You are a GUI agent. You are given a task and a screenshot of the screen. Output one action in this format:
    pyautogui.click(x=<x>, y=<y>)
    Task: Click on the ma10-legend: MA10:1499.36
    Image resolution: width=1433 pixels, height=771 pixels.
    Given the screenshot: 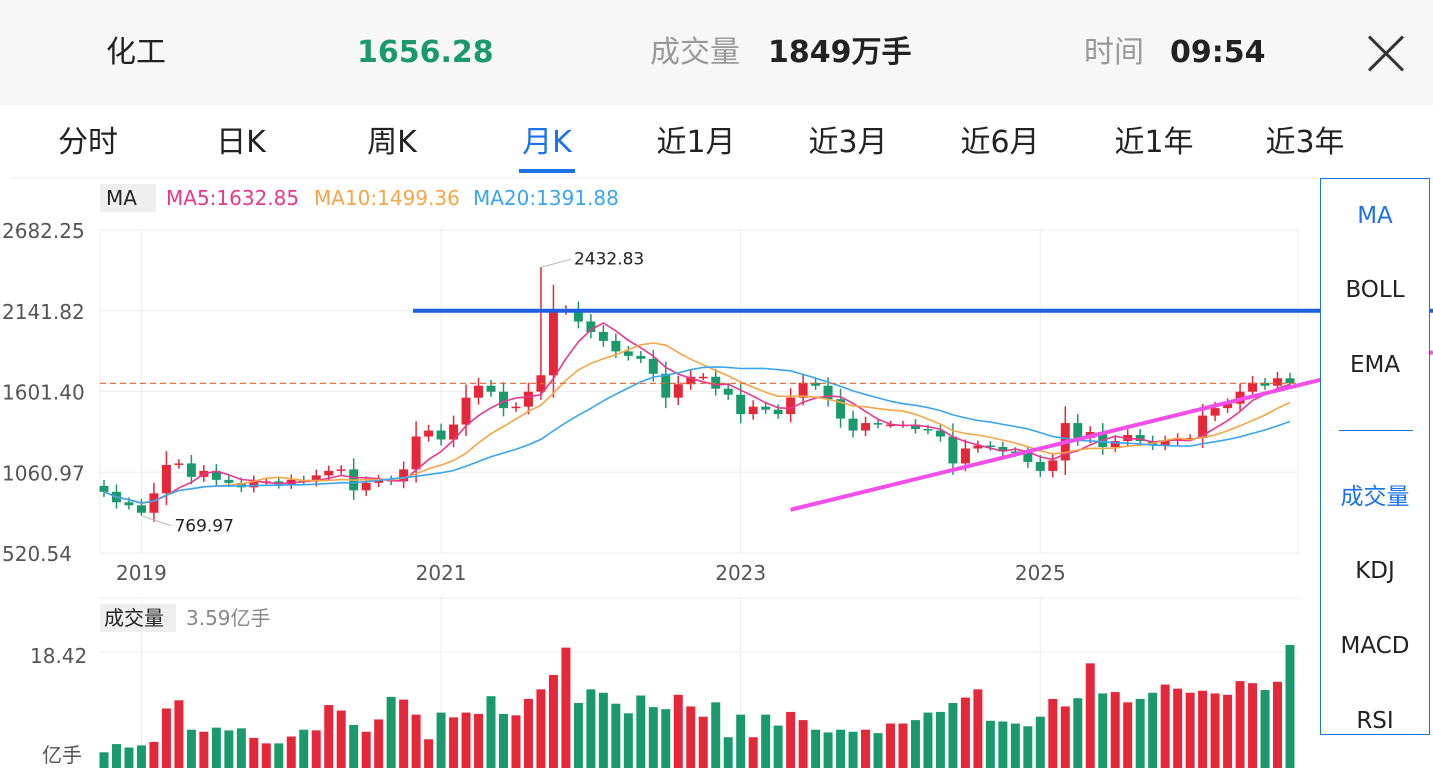 What is the action you would take?
    pyautogui.click(x=387, y=198)
    